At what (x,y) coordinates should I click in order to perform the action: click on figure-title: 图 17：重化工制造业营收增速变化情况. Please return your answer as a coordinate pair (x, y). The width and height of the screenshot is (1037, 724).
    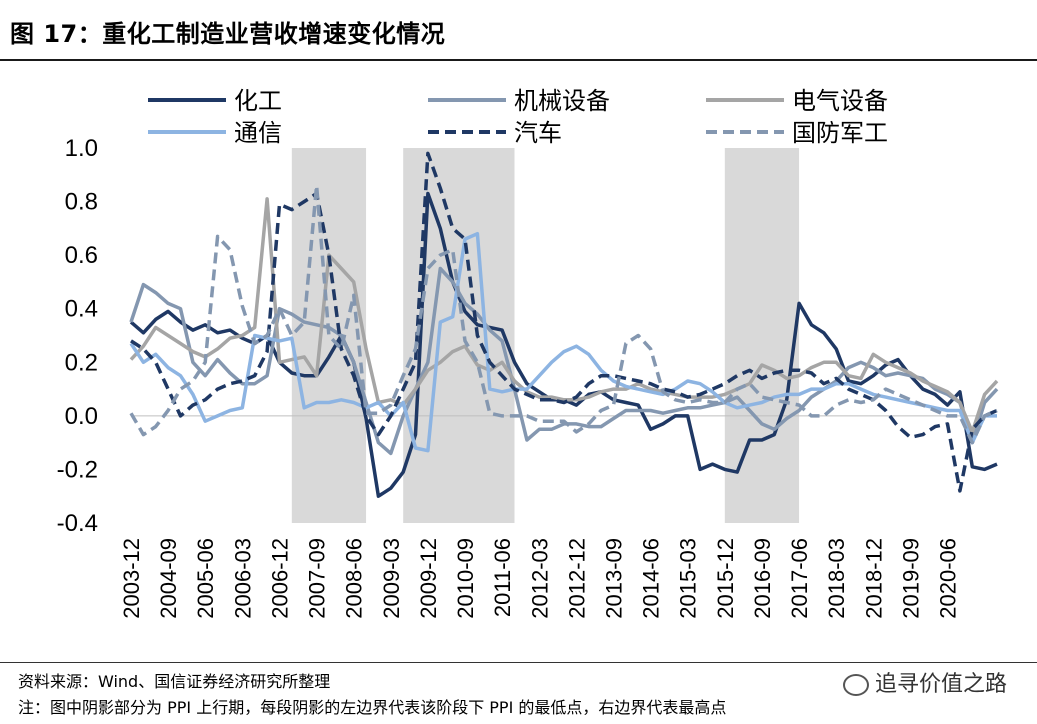
    Looking at the image, I should click on (228, 34).